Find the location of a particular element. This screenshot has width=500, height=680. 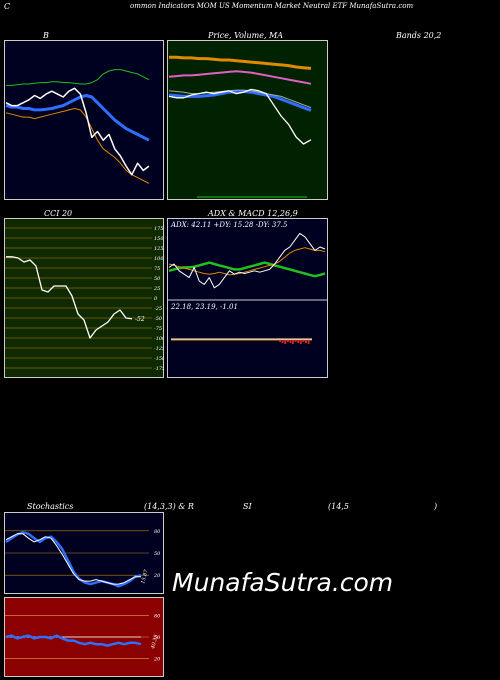

cci-tick-label: 175 is located at coordinates (159, 229).